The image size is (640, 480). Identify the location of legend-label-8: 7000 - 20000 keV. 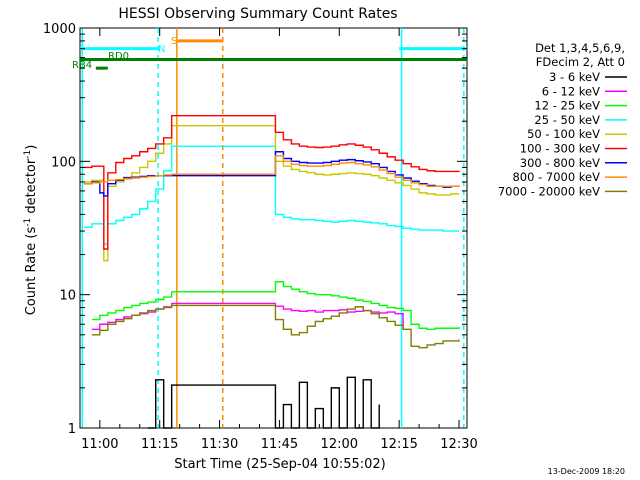
(549, 191).